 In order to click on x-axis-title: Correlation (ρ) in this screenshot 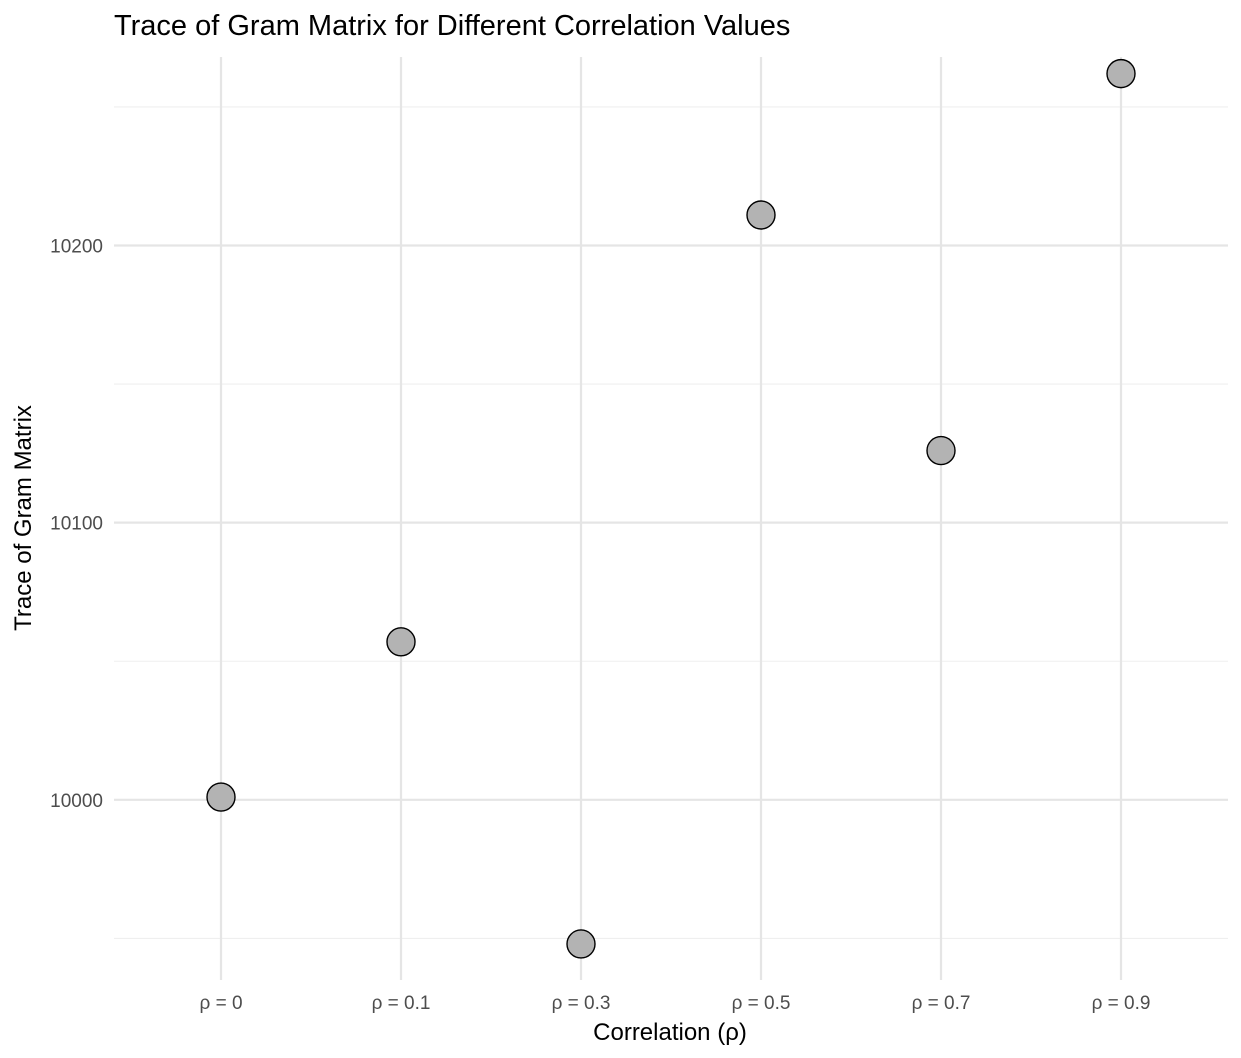, I will do `click(670, 1032)`.